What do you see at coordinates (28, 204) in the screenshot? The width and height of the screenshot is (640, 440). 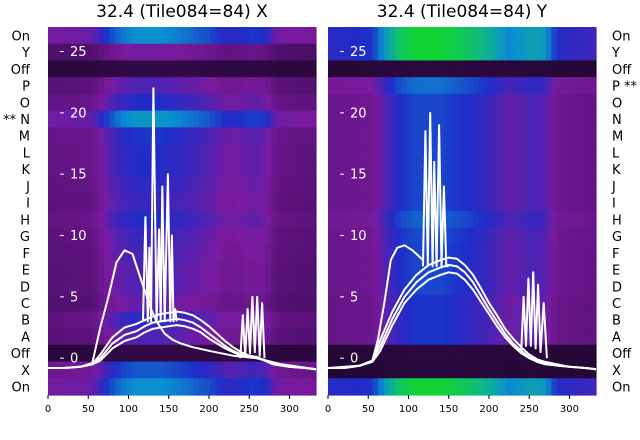 I see `row-label: I` at bounding box center [28, 204].